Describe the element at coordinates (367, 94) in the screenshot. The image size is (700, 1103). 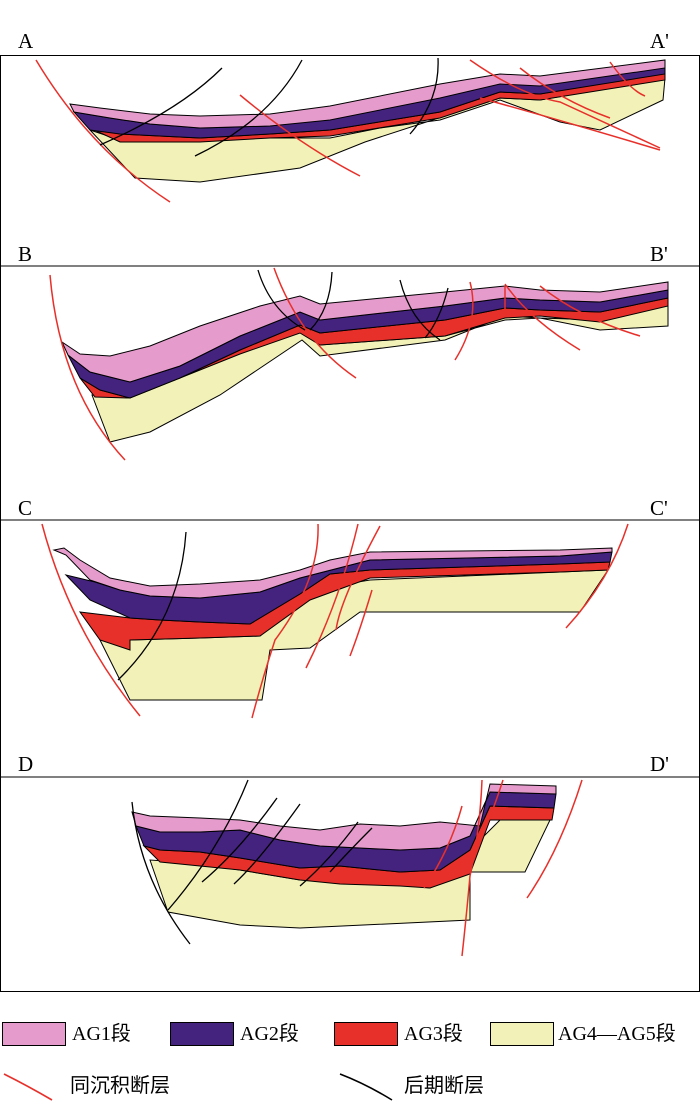
I see `section-a-ag1` at that location.